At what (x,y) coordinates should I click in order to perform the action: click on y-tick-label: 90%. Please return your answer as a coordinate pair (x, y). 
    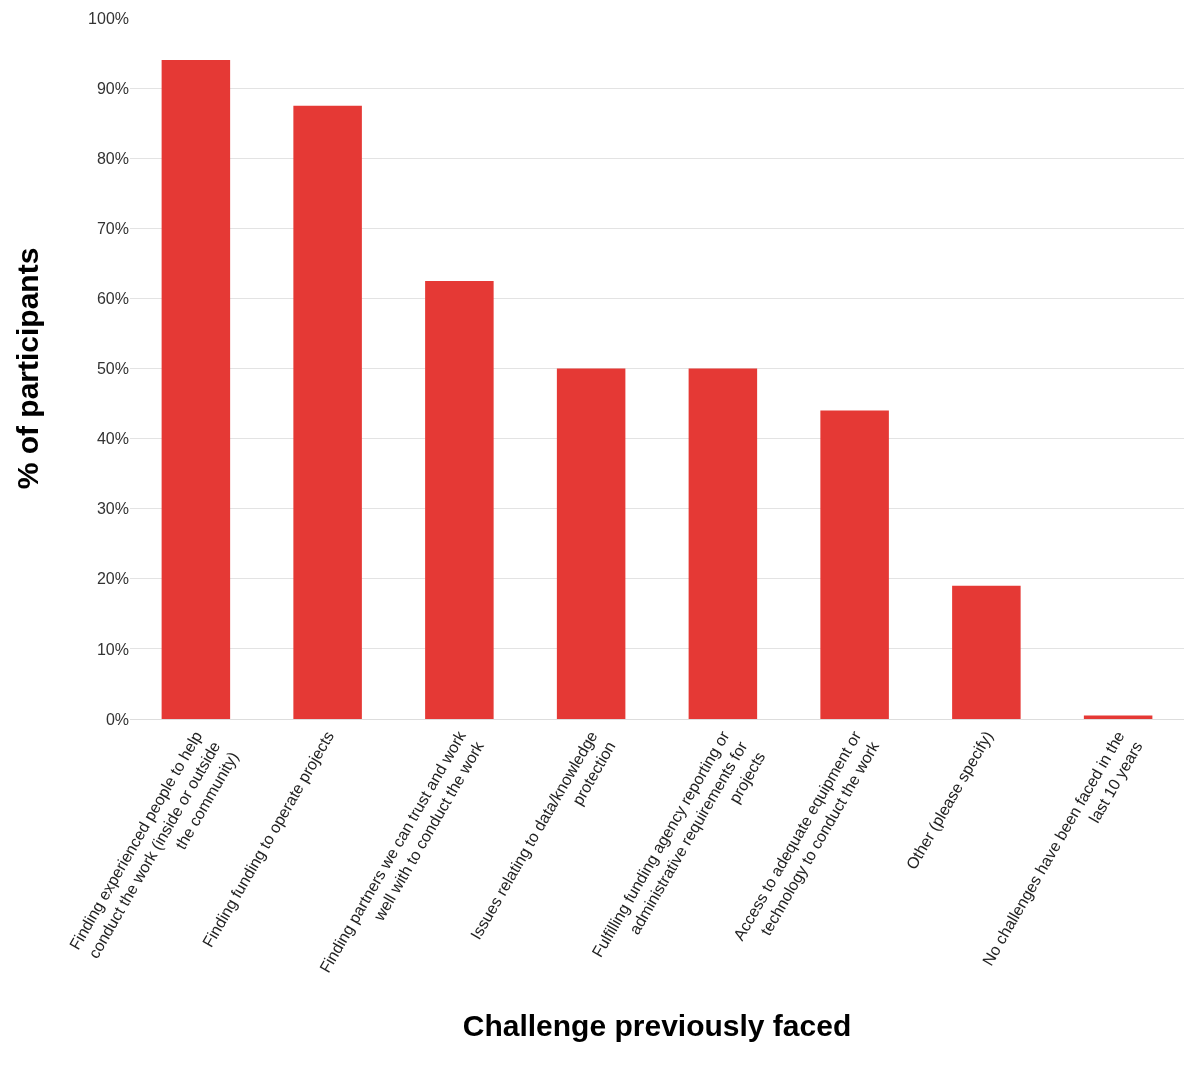
    Looking at the image, I should click on (112, 88).